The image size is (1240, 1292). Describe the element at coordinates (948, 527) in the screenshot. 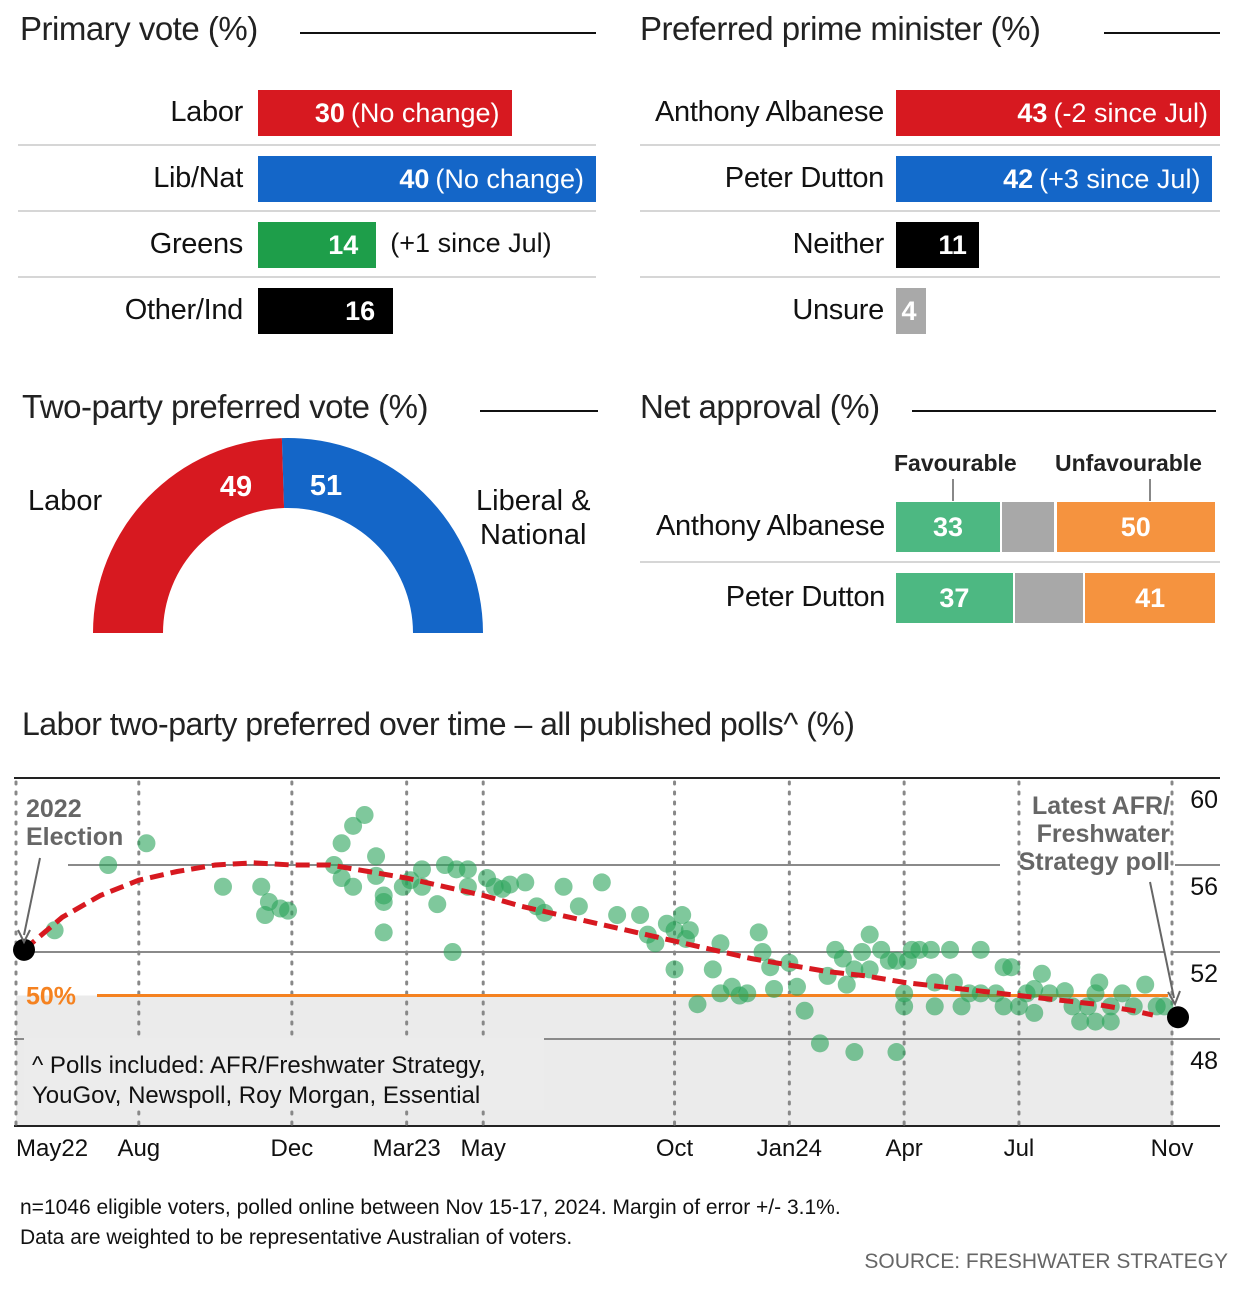

I see `favourable-segment: 33` at that location.